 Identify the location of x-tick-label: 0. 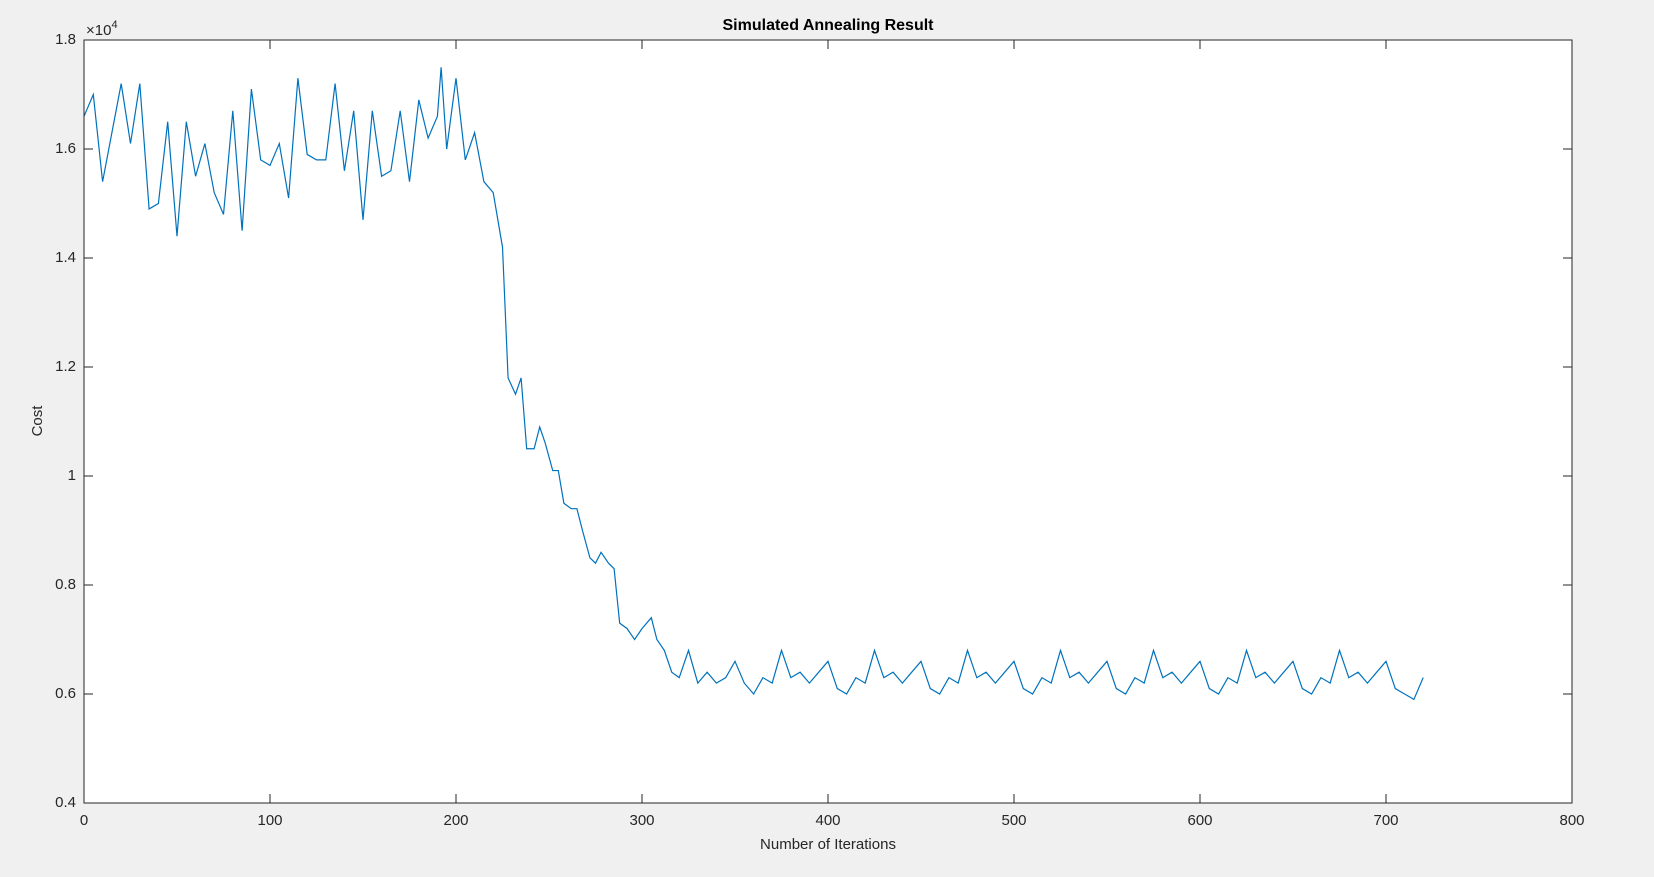
(84, 820).